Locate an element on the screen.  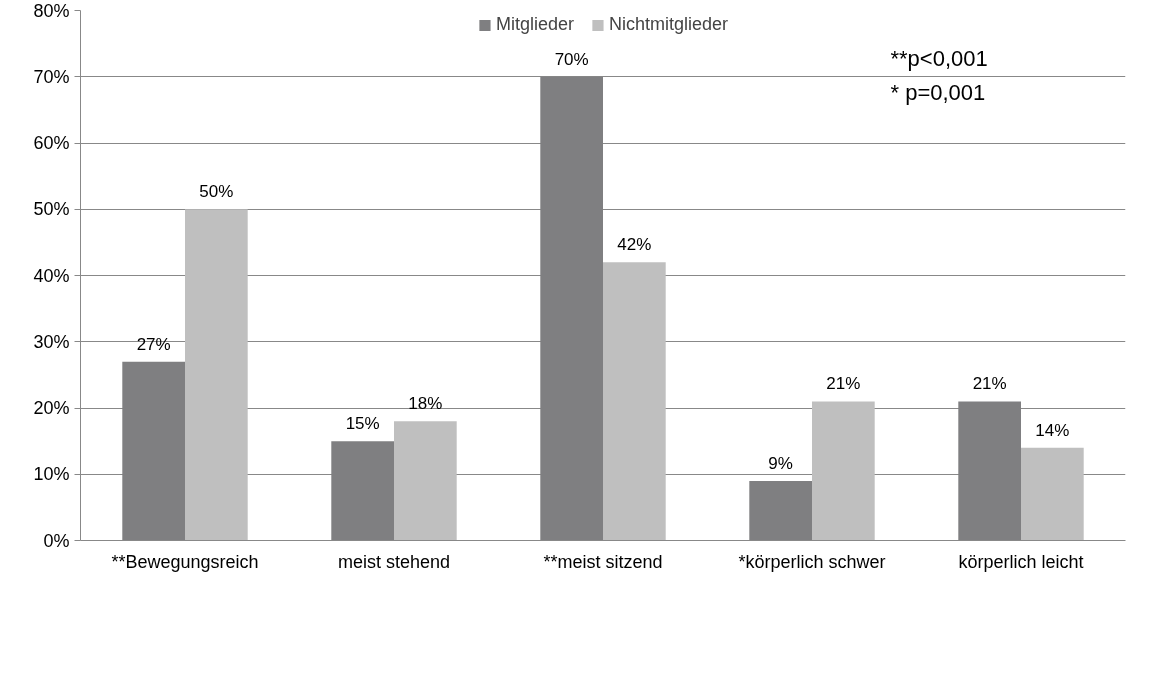
data-label: 9% is located at coordinates (780, 463).